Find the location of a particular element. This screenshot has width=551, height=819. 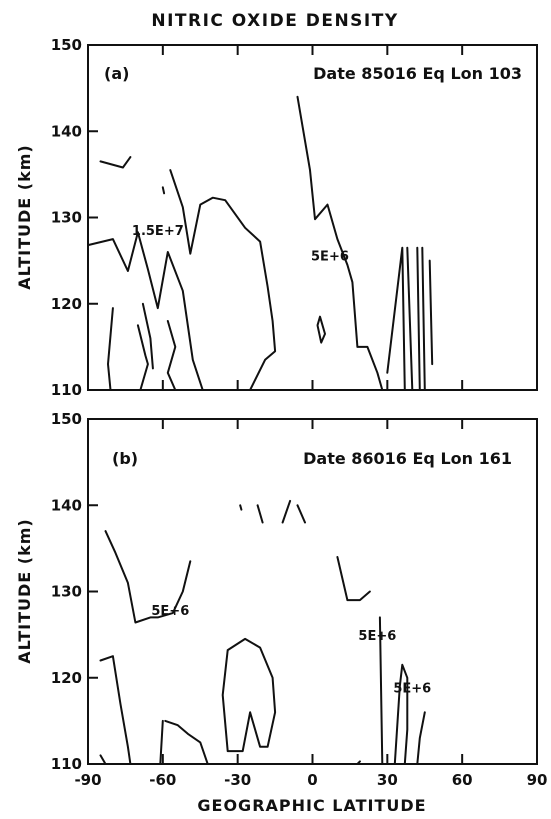

x-tick-label: -90 is located at coordinates (87, 780).